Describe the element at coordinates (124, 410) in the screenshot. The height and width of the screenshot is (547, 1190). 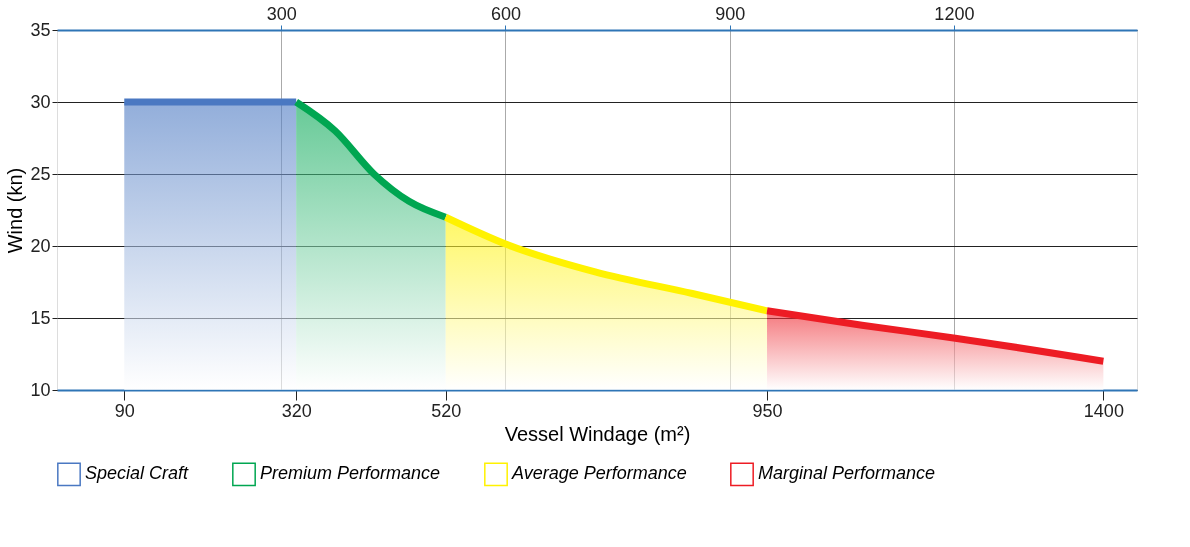
I see `x-tick-label: 90` at that location.